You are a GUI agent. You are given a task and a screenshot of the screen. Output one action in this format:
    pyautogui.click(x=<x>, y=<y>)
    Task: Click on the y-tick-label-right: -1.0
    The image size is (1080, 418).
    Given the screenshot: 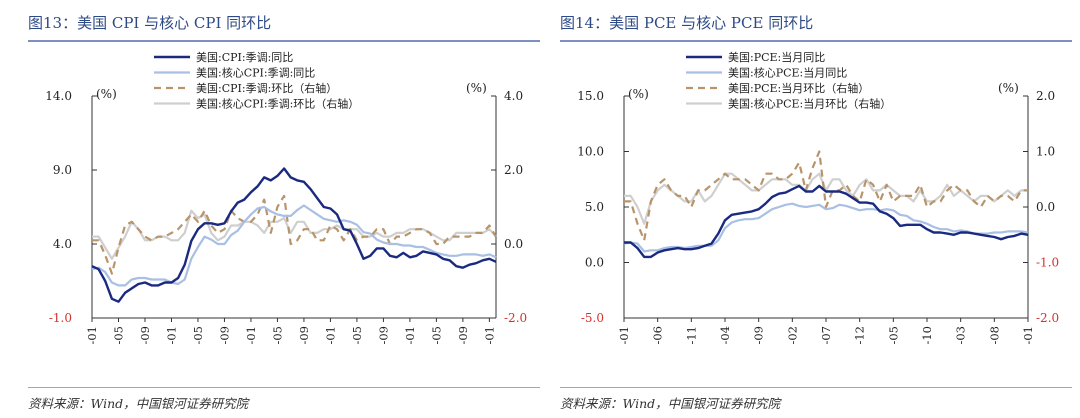 What is the action you would take?
    pyautogui.click(x=1047, y=263)
    